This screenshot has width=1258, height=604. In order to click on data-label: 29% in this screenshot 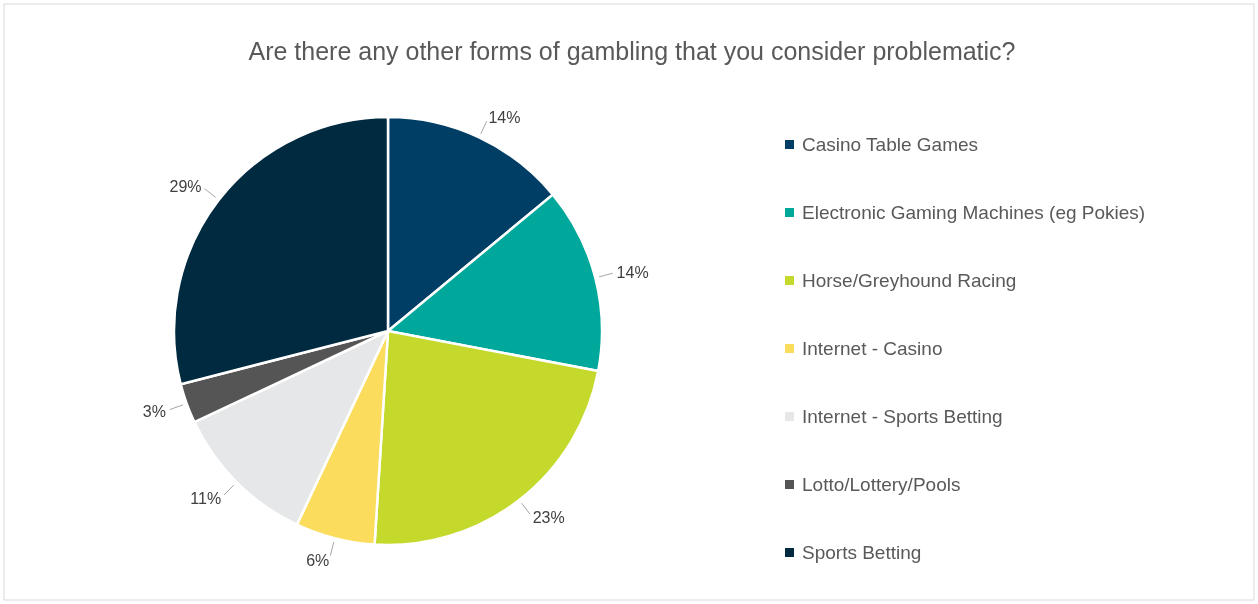, I will do `click(185, 187)`.